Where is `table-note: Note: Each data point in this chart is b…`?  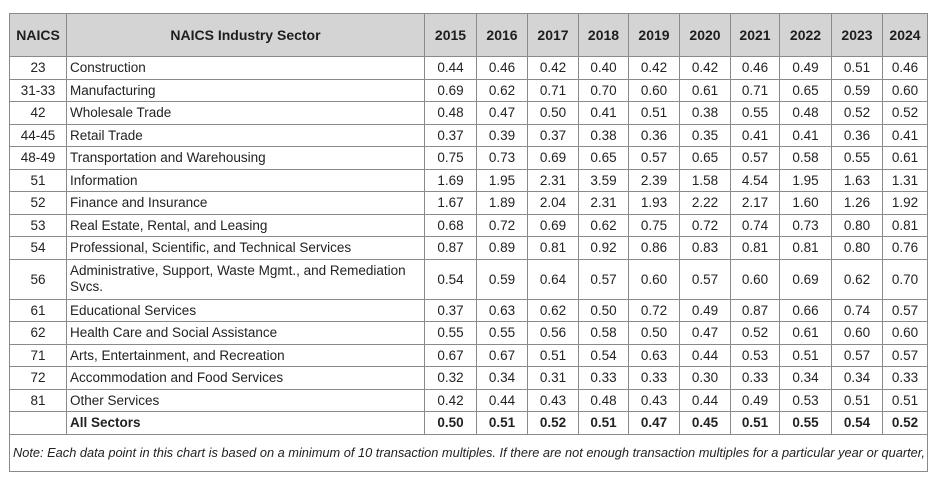 table-note: Note: Each data point in this chart is b… is located at coordinates (468, 452).